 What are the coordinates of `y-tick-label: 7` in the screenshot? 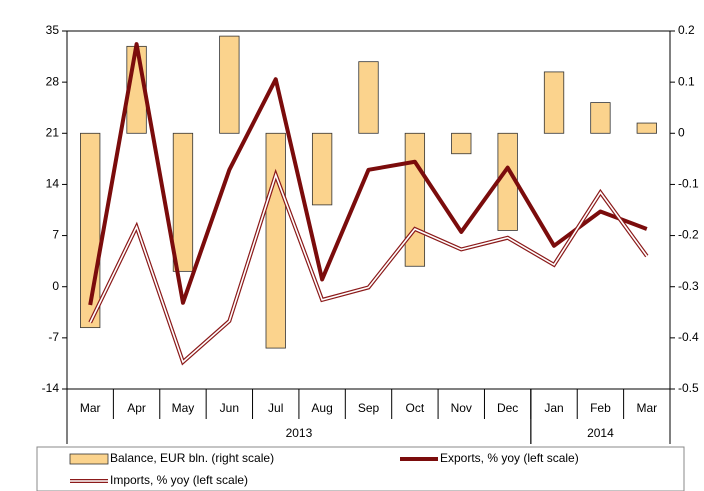 It's located at (55, 235).